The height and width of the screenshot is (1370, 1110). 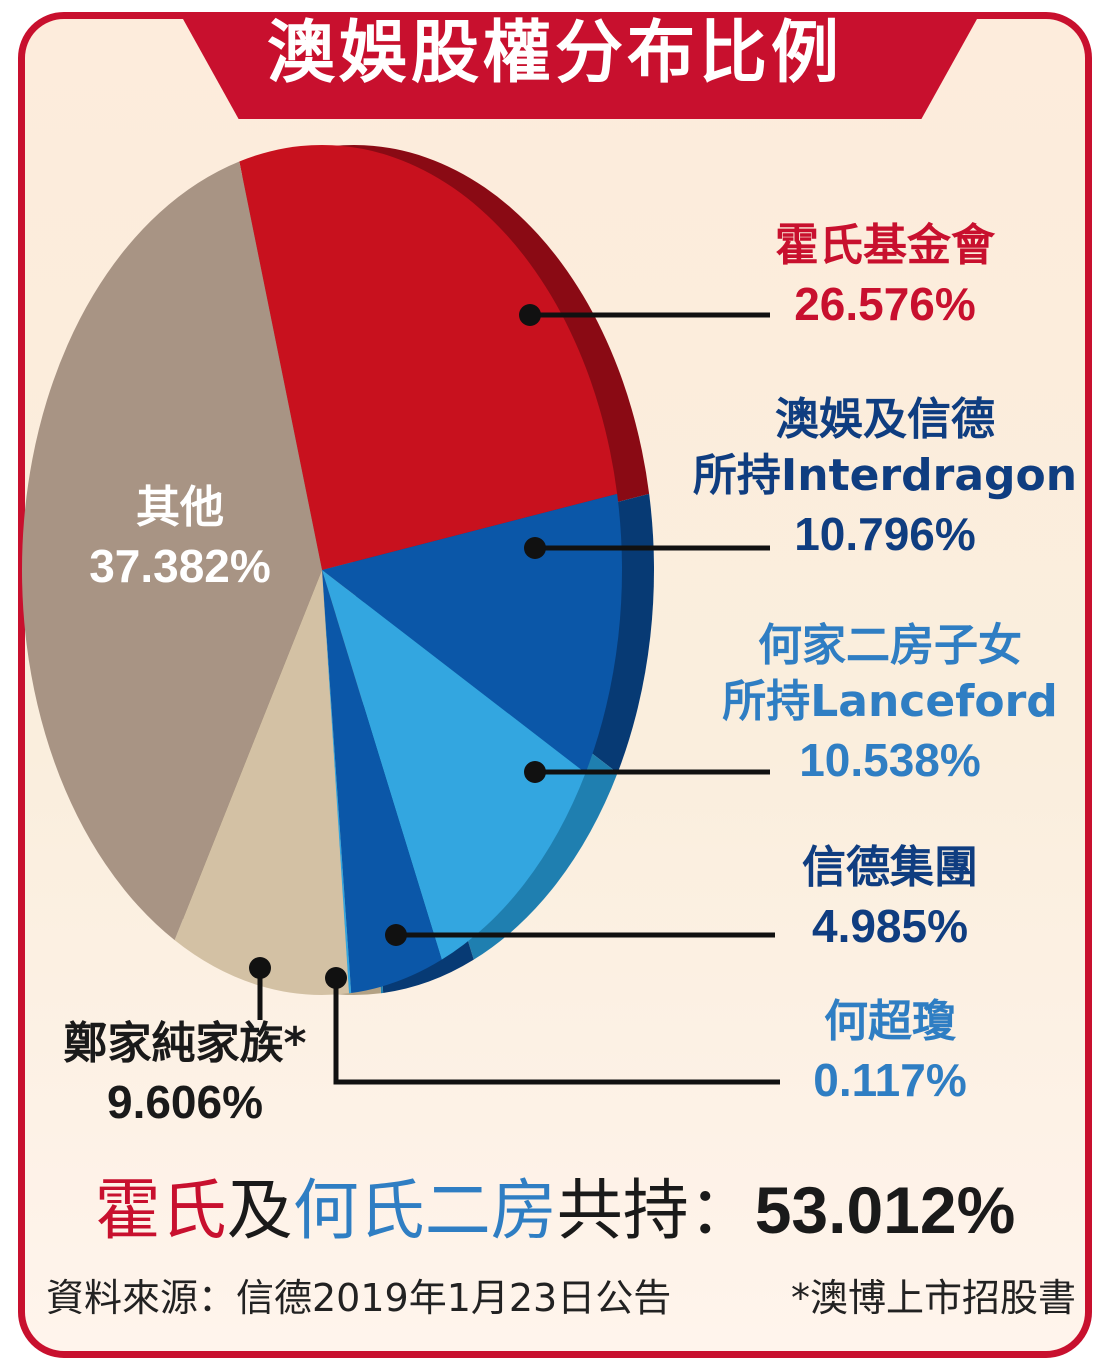 I want to click on slice-label-shun-tak: 信德集團 4.985%, so click(x=890, y=898).